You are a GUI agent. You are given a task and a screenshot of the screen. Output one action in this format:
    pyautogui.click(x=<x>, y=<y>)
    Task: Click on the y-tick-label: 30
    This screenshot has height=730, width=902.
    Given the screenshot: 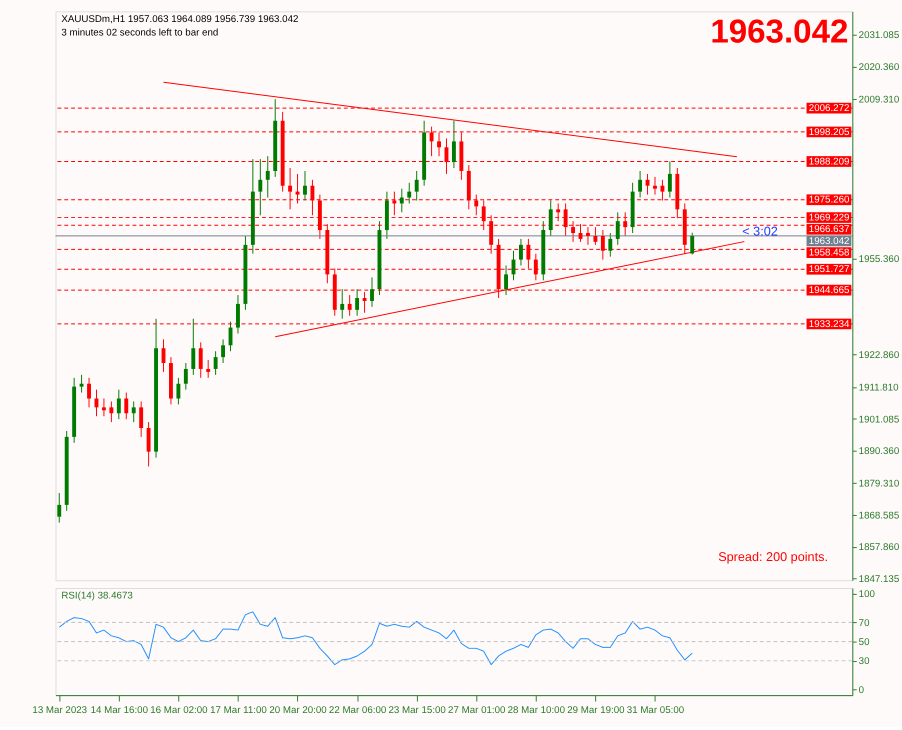 What is the action you would take?
    pyautogui.click(x=864, y=662)
    